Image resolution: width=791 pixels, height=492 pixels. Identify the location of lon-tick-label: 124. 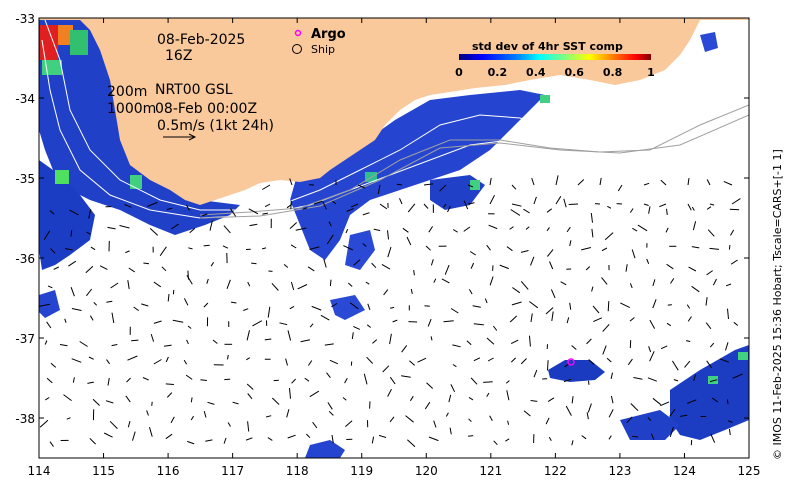
(684, 471).